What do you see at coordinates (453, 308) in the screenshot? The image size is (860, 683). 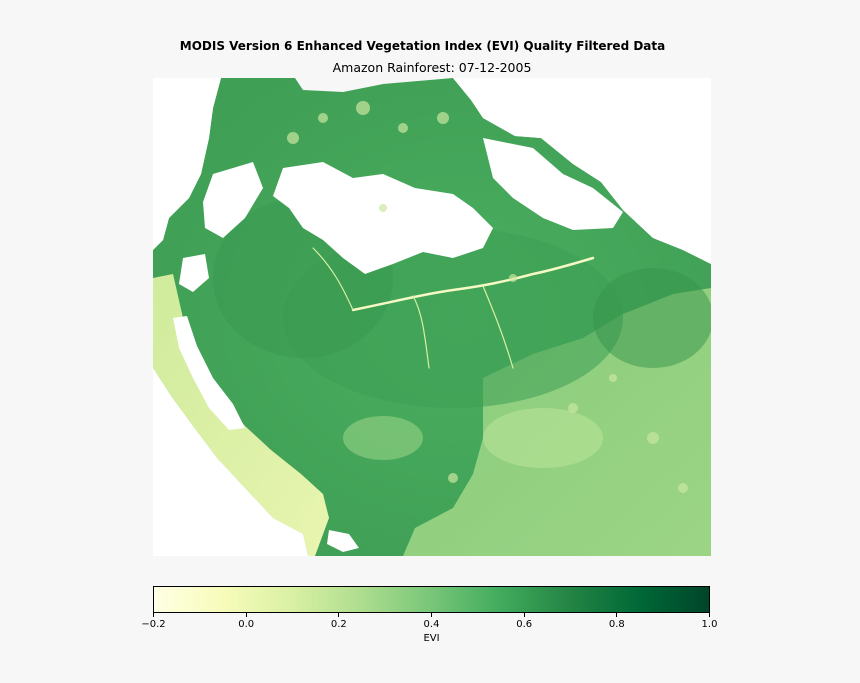 I see `amazon-river` at bounding box center [453, 308].